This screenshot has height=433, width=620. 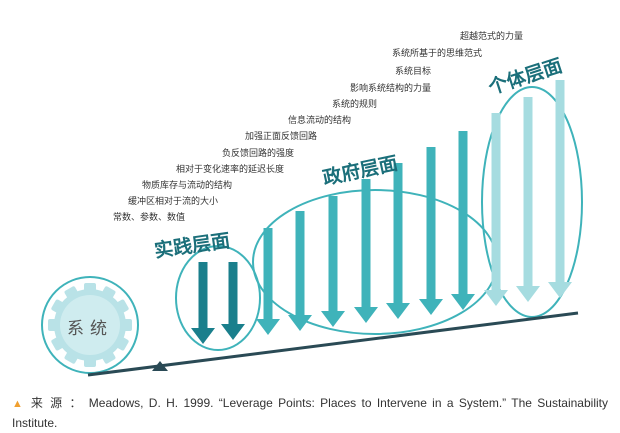 I want to click on leverage-point-label-11: 系统所基于的思维范式, so click(x=437, y=54).